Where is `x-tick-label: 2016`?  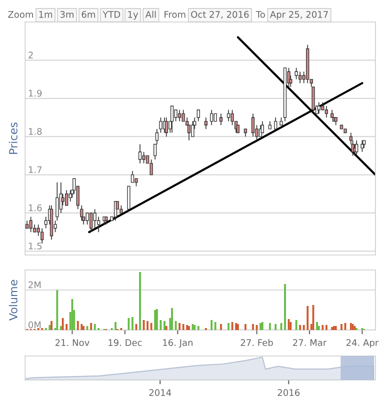
x-tick-label: 2016 is located at coordinates (289, 392).